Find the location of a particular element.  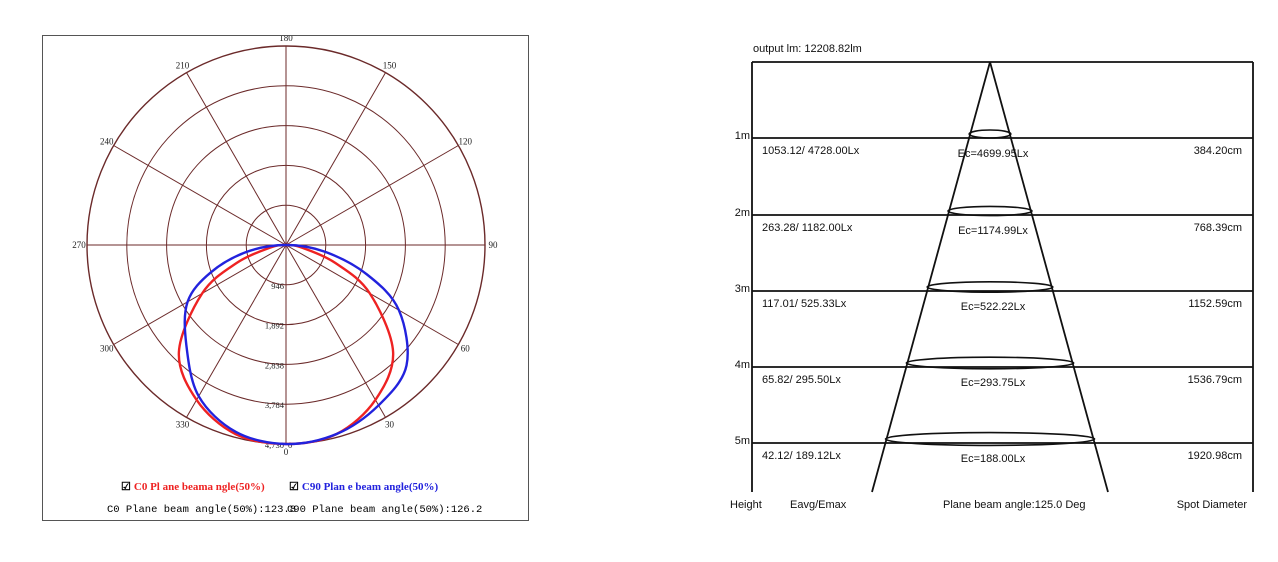

height-label: 3m is located at coordinates (742, 289).